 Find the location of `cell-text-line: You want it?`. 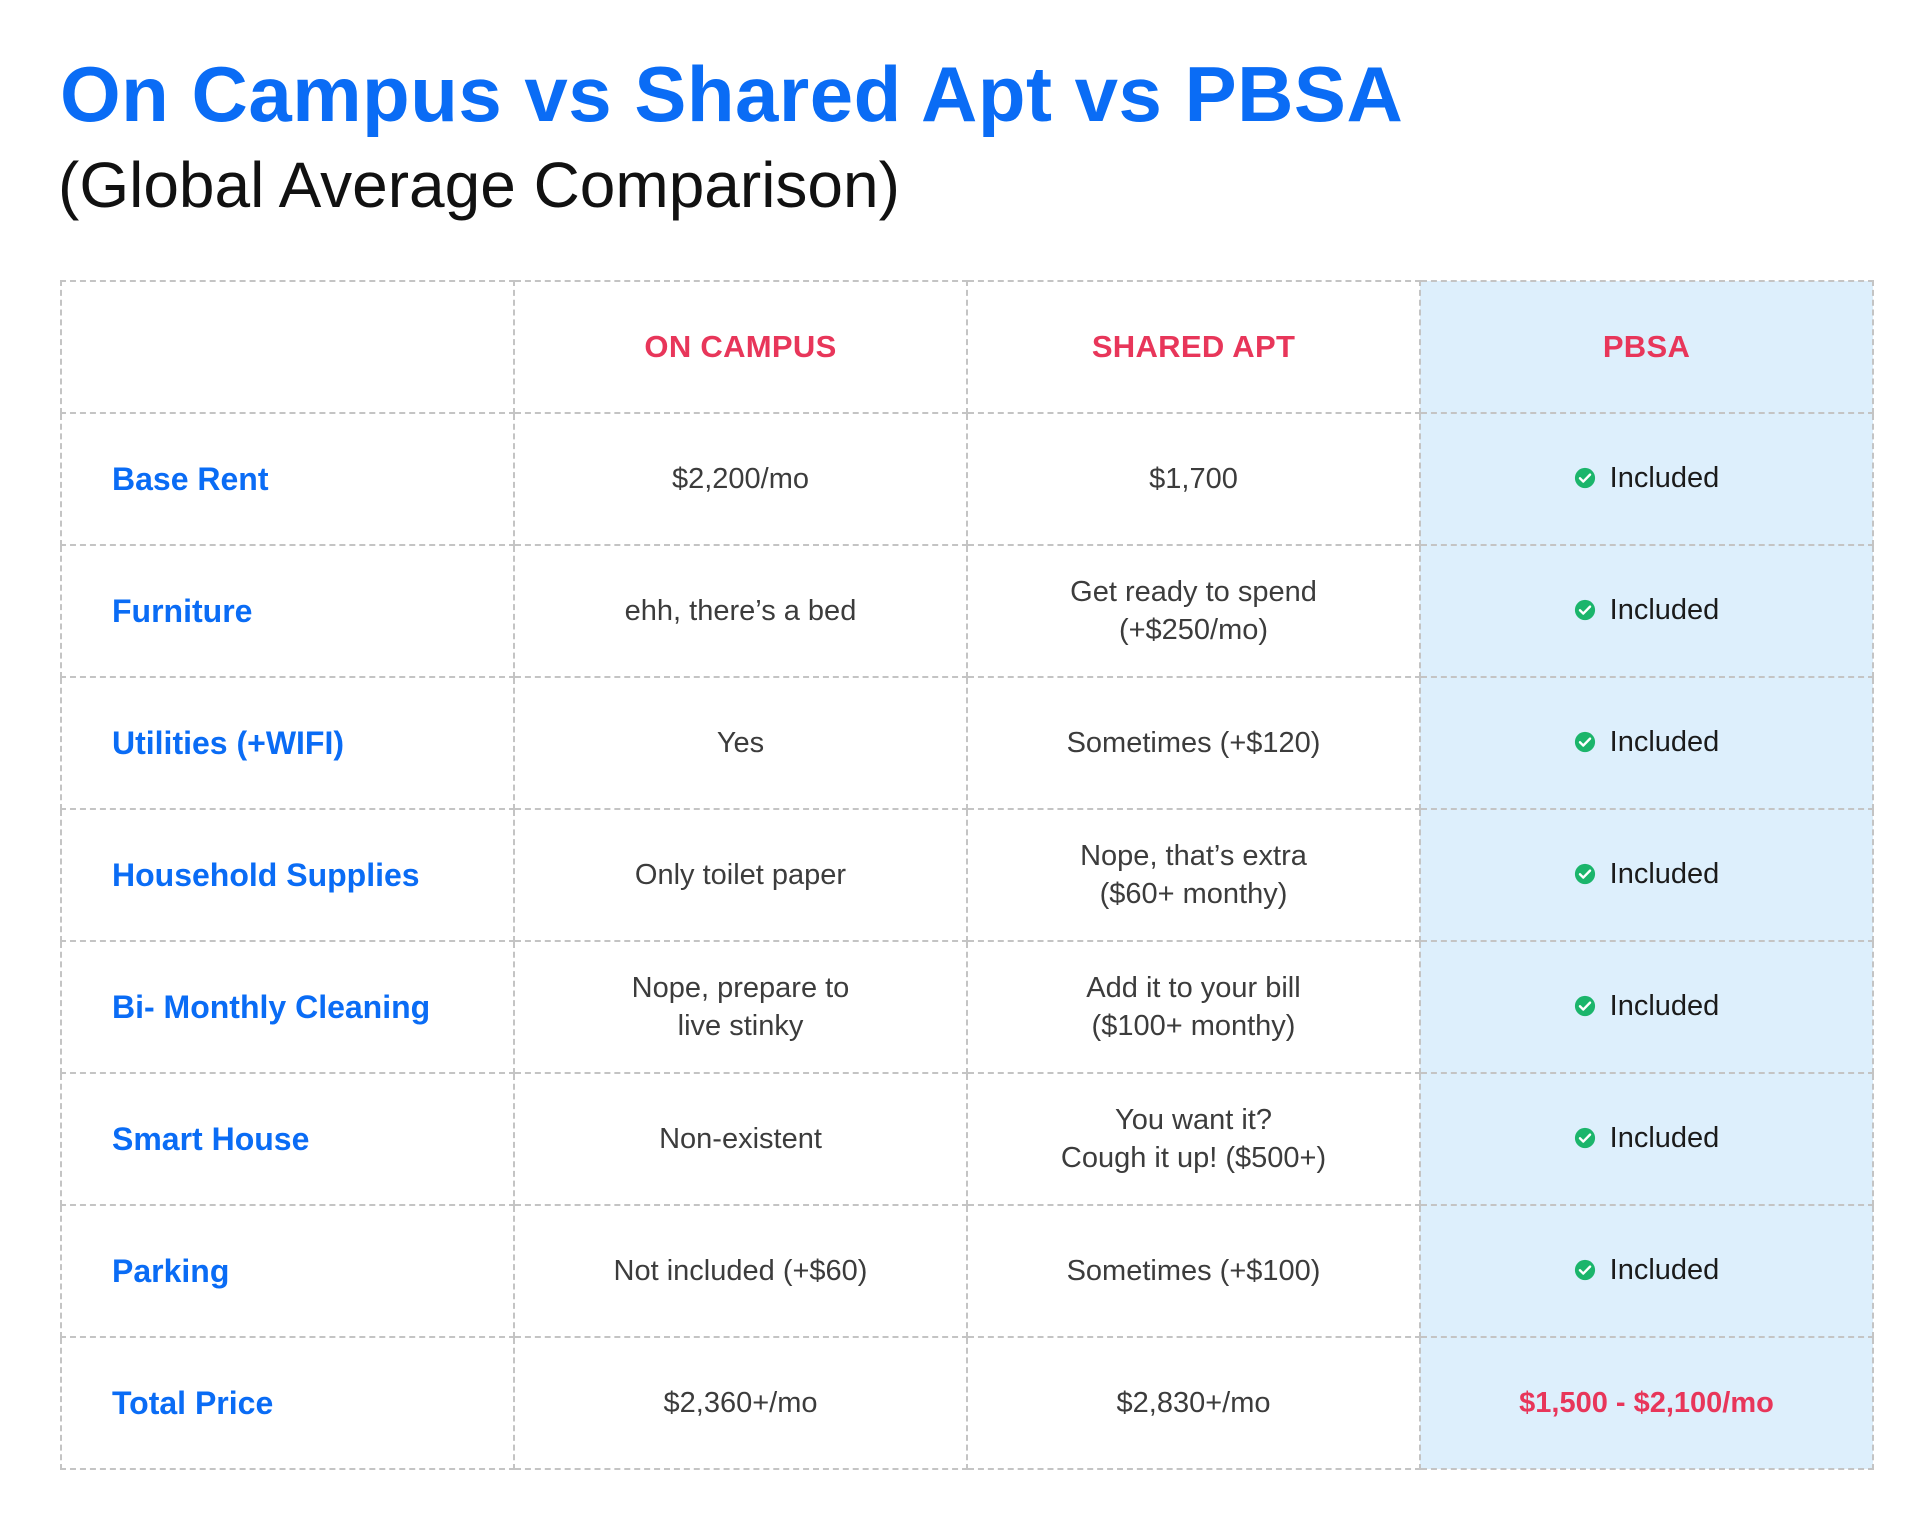

cell-text-line: You want it? is located at coordinates (1193, 1119).